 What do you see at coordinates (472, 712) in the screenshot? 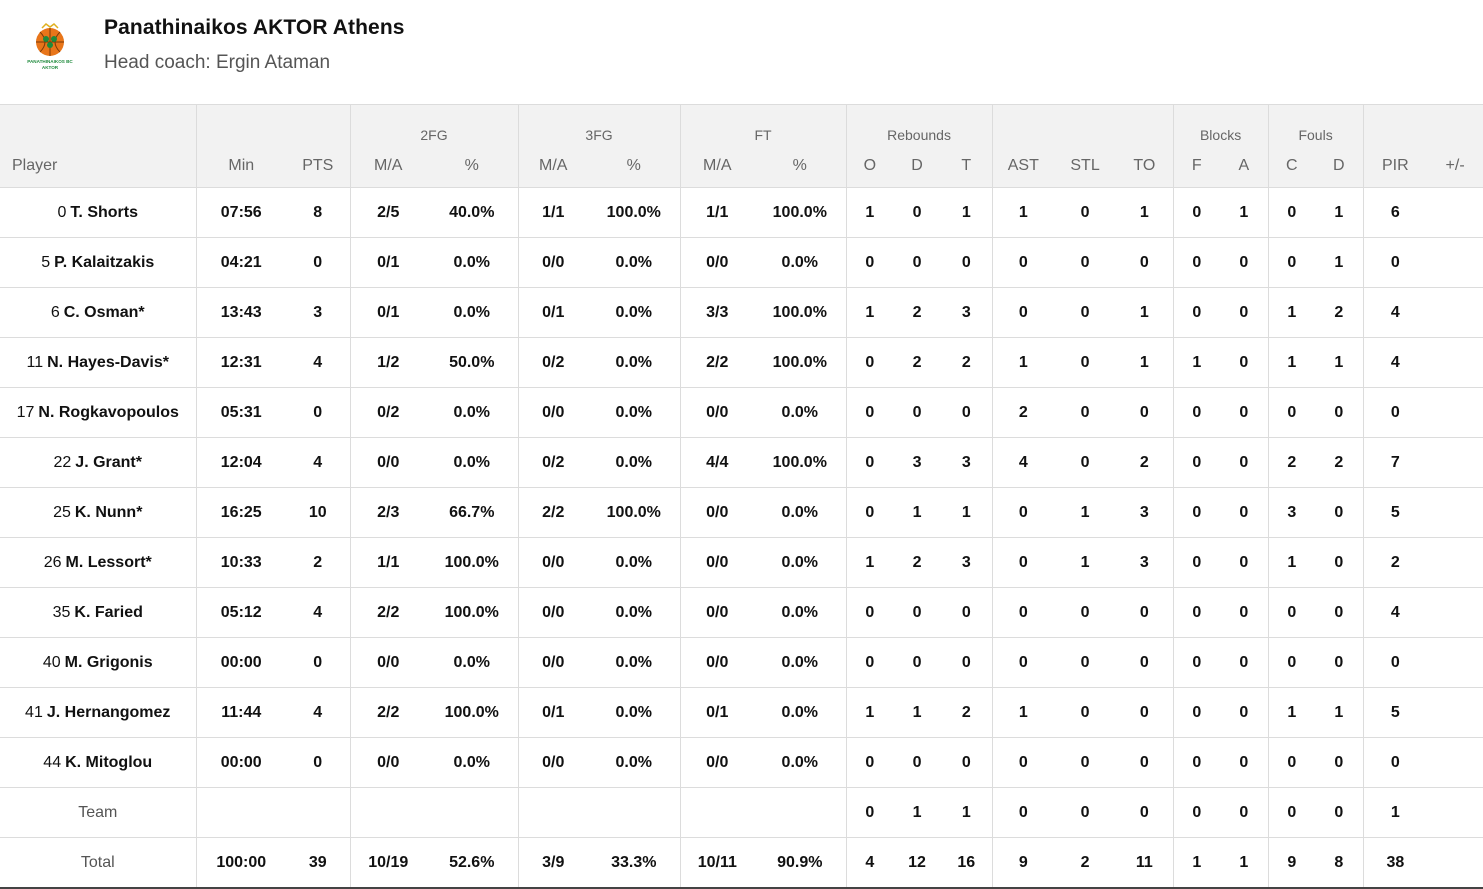
I see `cell-2fg-pct: 100.0%` at bounding box center [472, 712].